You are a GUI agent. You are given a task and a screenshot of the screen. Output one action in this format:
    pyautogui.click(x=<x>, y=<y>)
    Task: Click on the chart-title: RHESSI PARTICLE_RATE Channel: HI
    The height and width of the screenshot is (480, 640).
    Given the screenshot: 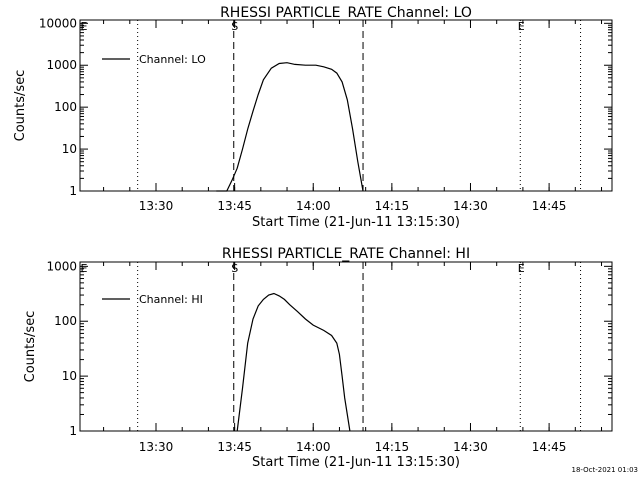 What is the action you would take?
    pyautogui.click(x=346, y=254)
    